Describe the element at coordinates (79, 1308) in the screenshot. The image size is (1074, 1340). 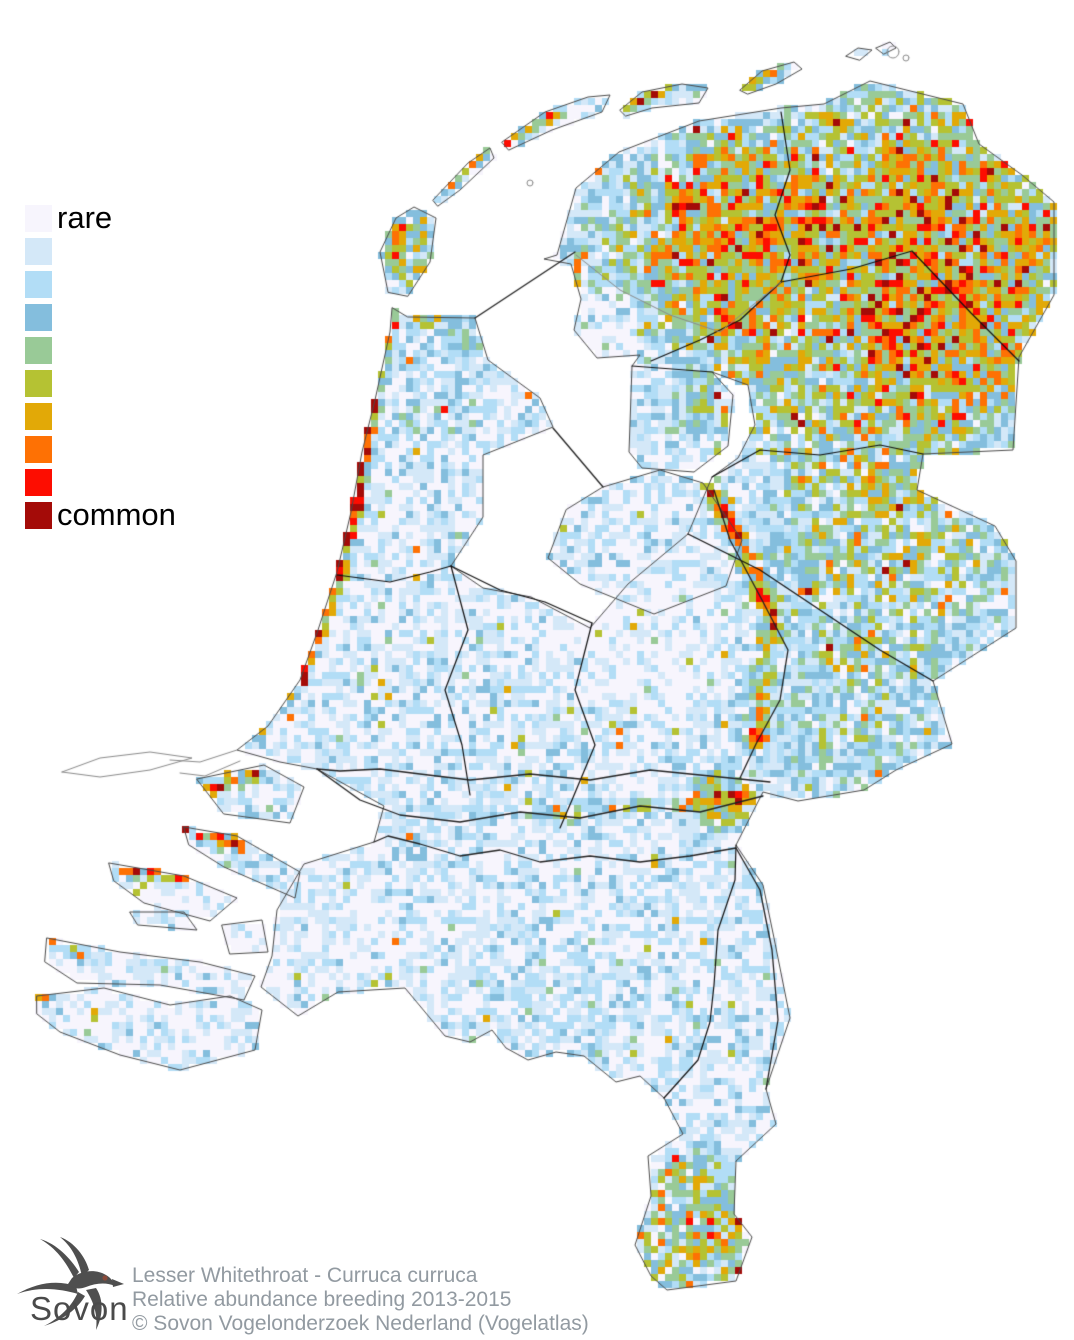
I see `sovon-logo-text: Sovon` at that location.